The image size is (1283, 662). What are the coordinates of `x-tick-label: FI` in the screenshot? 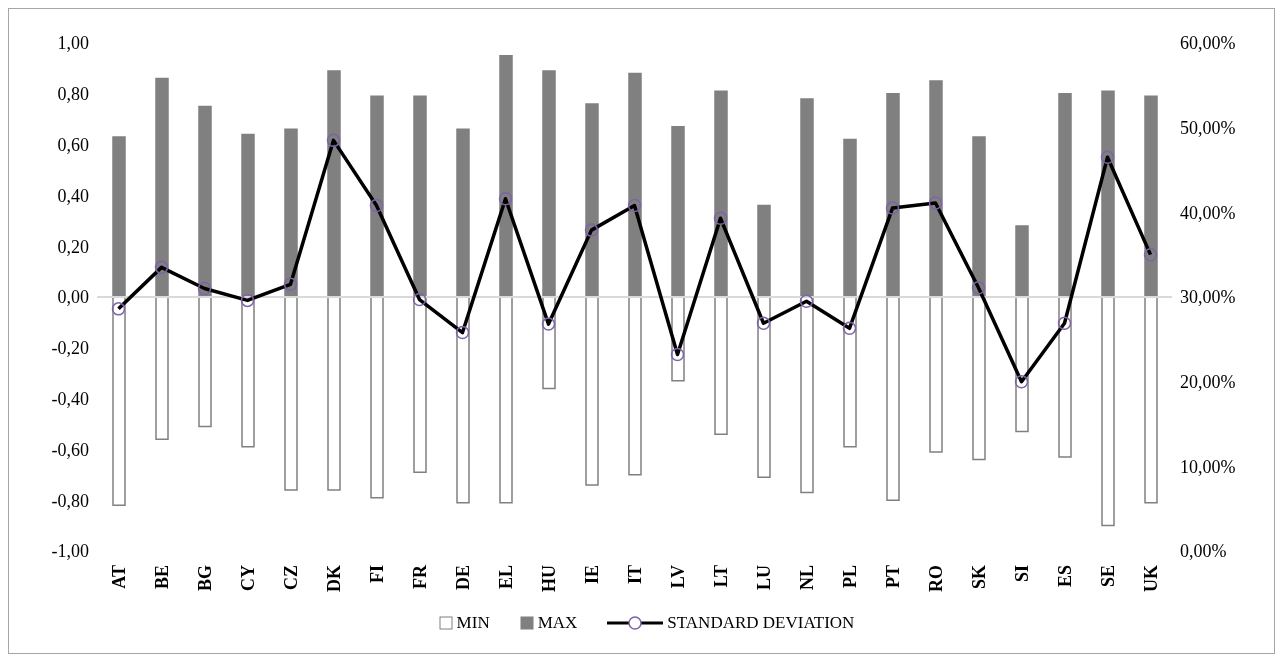 It's located at (376, 574).